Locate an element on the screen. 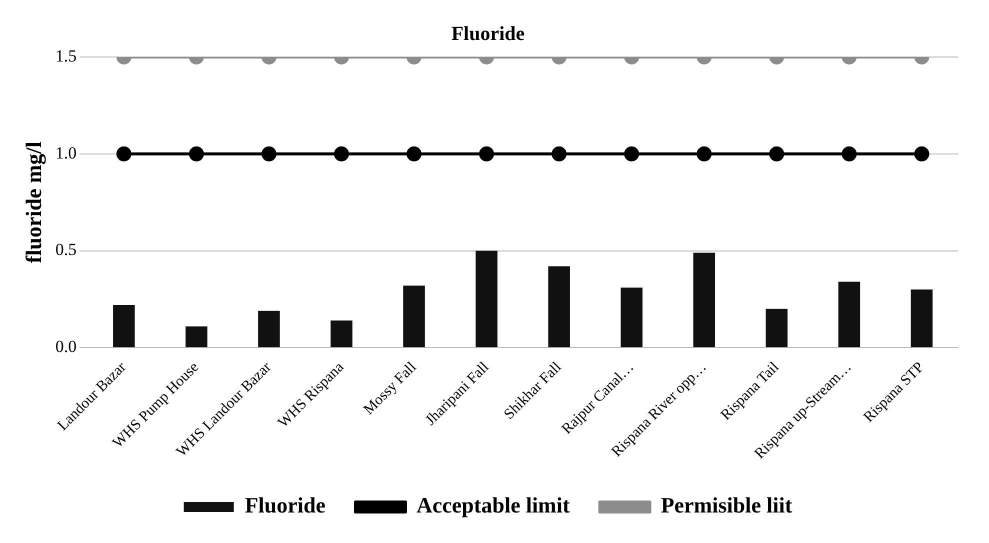 The image size is (989, 543). legend-label: Permisible liit is located at coordinates (726, 505).